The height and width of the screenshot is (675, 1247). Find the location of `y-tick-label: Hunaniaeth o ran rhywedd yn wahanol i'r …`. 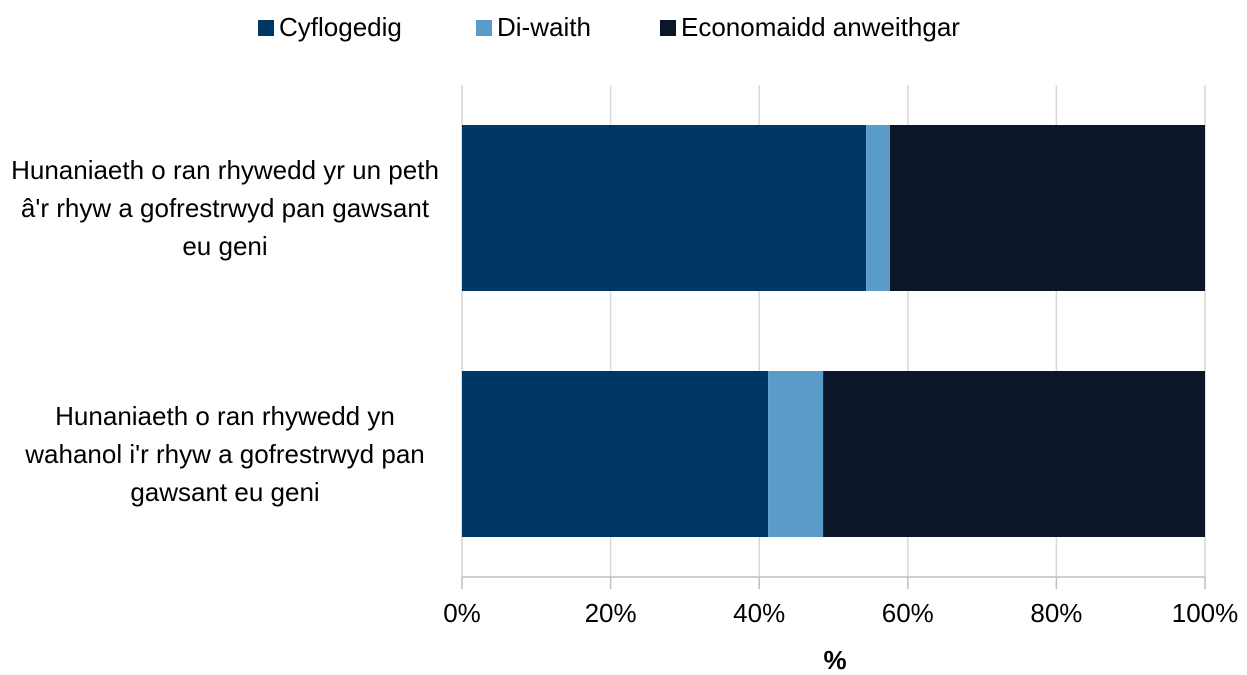

y-tick-label: Hunaniaeth o ran rhywedd yn wahanol i'r … is located at coordinates (225, 454).